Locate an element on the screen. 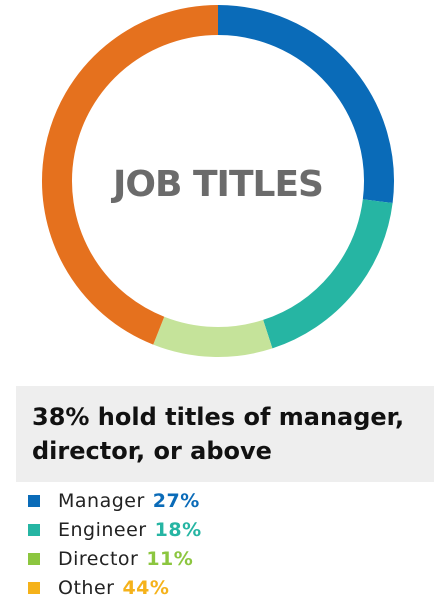 The width and height of the screenshot is (440, 607). summary-line-2: director, or above is located at coordinates (152, 451).